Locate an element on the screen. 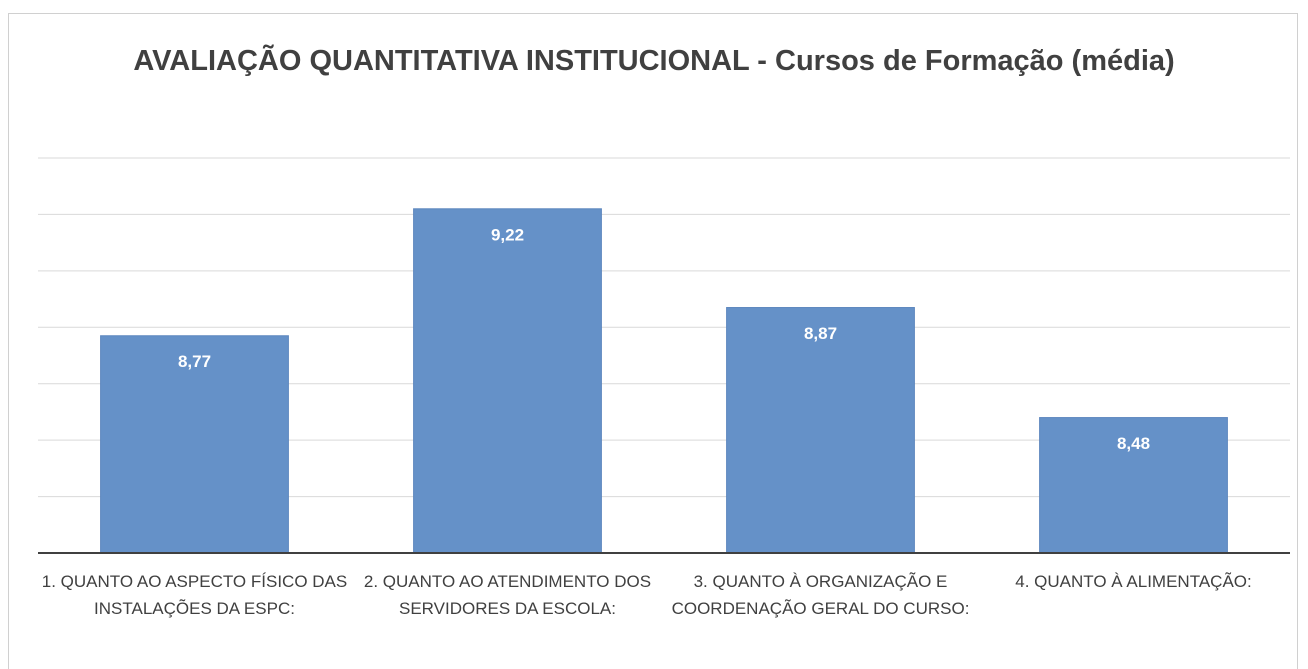  data-label: 9,22 is located at coordinates (507, 234).